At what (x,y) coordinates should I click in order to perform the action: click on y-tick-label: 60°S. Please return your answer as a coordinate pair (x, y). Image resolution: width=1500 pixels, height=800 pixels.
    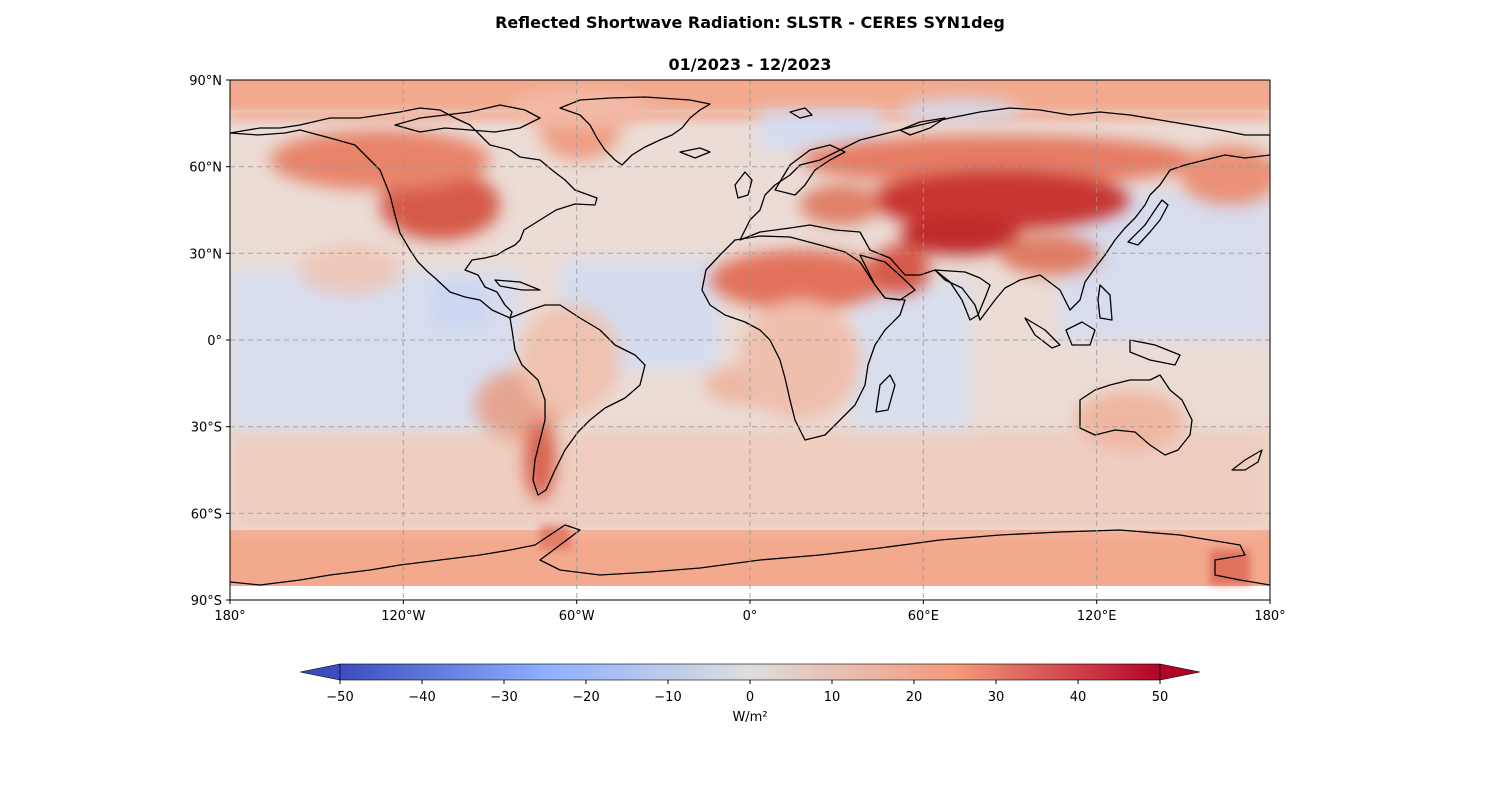
    Looking at the image, I should click on (206, 514).